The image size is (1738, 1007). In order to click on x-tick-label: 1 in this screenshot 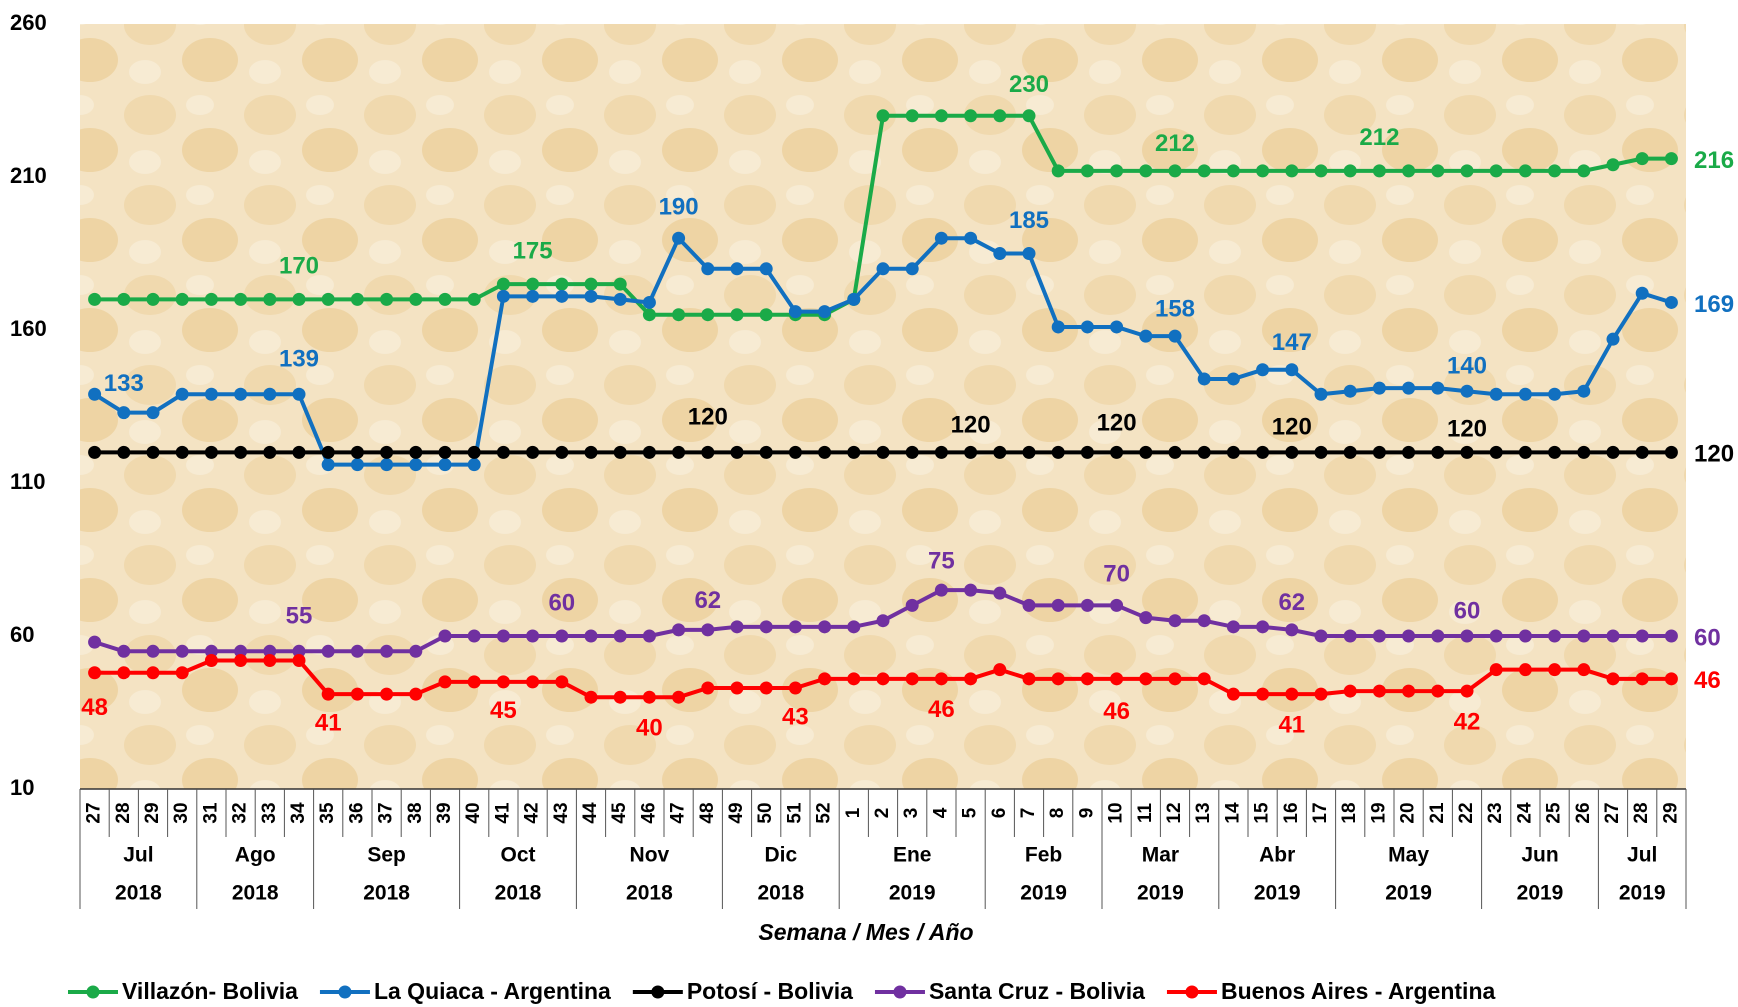, I will do `click(853, 812)`.